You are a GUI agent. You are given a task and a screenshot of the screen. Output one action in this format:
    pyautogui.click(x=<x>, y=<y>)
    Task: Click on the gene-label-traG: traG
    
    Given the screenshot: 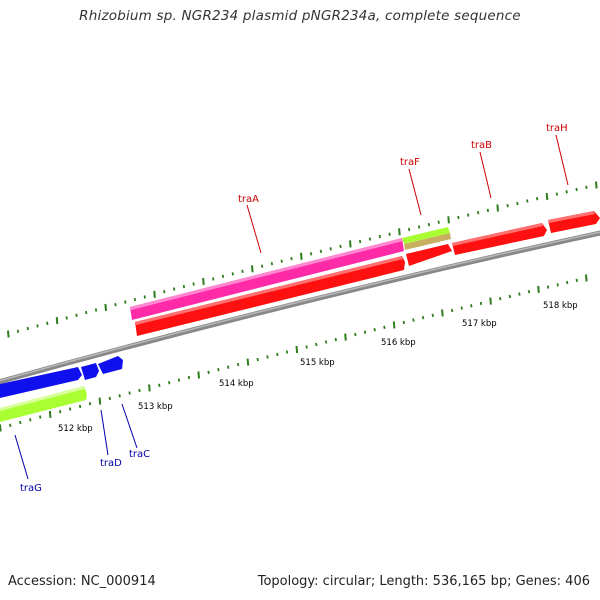 What is the action you would take?
    pyautogui.click(x=31, y=488)
    